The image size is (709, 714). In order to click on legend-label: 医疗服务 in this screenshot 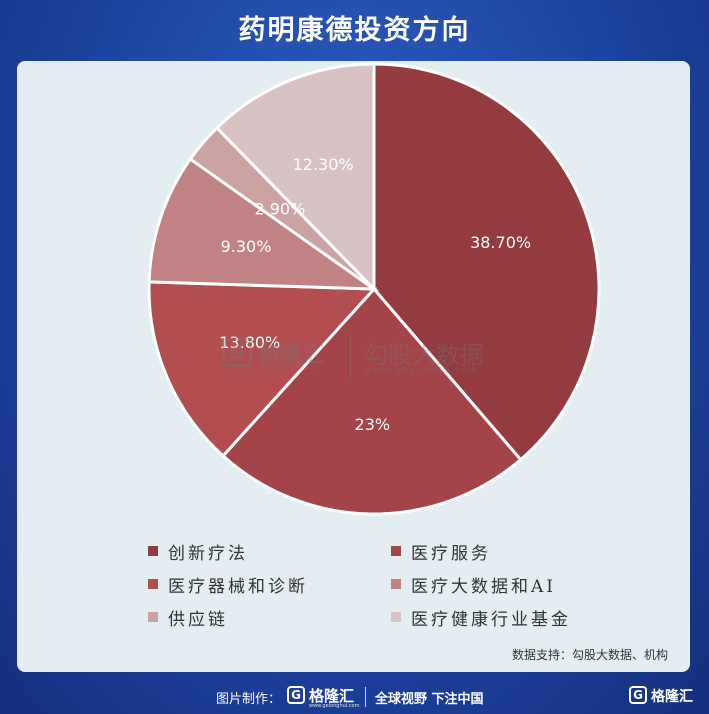, I will do `click(451, 553)`.